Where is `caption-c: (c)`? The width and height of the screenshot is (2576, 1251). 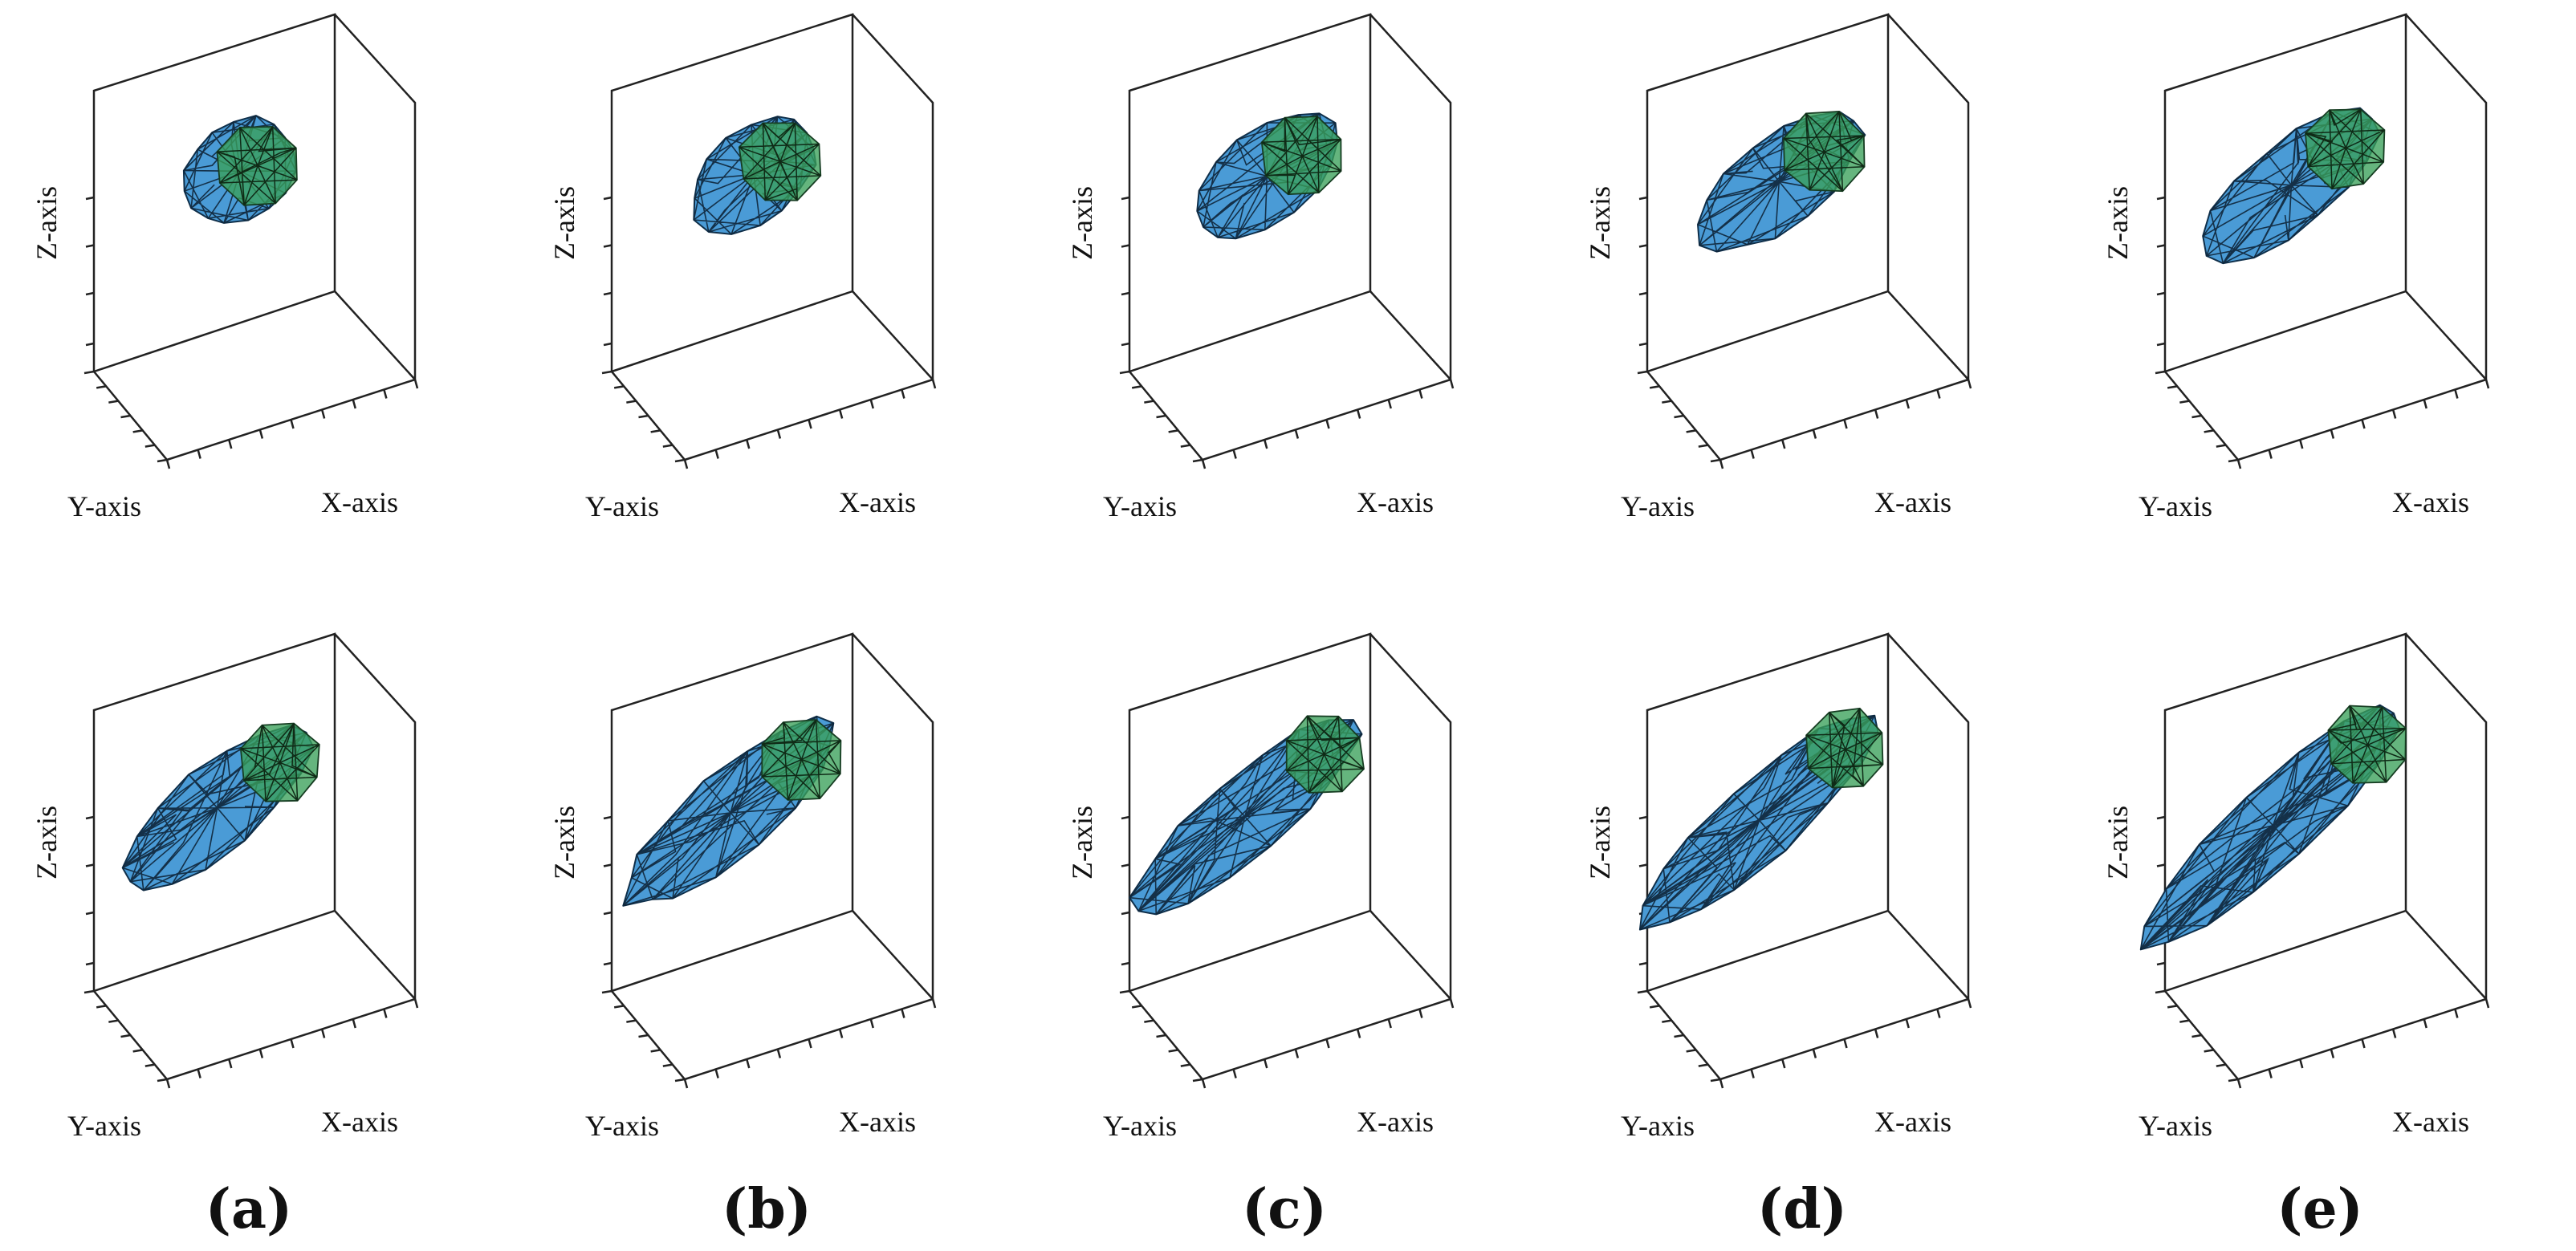 caption-c: (c) is located at coordinates (1284, 1209).